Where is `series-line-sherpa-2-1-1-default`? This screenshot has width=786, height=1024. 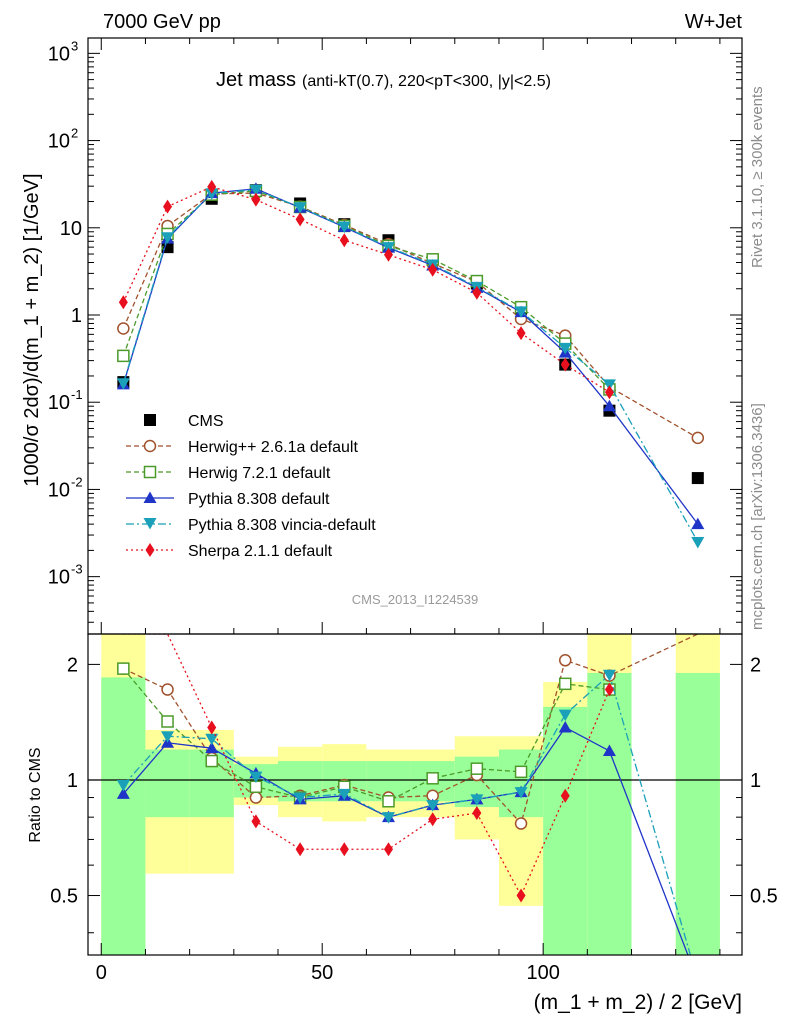 series-line-sherpa-2-1-1-default is located at coordinates (366, 289).